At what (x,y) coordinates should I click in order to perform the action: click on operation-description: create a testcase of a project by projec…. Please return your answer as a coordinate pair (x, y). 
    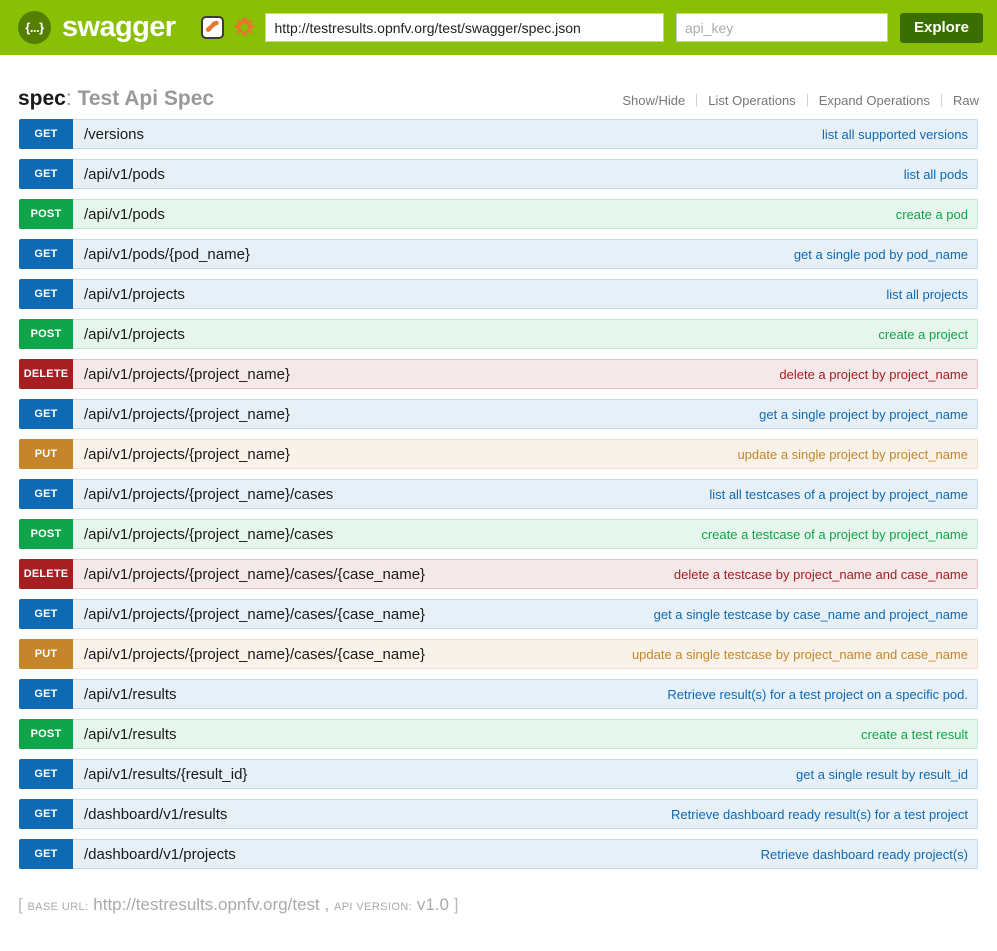
    Looking at the image, I should click on (834, 534).